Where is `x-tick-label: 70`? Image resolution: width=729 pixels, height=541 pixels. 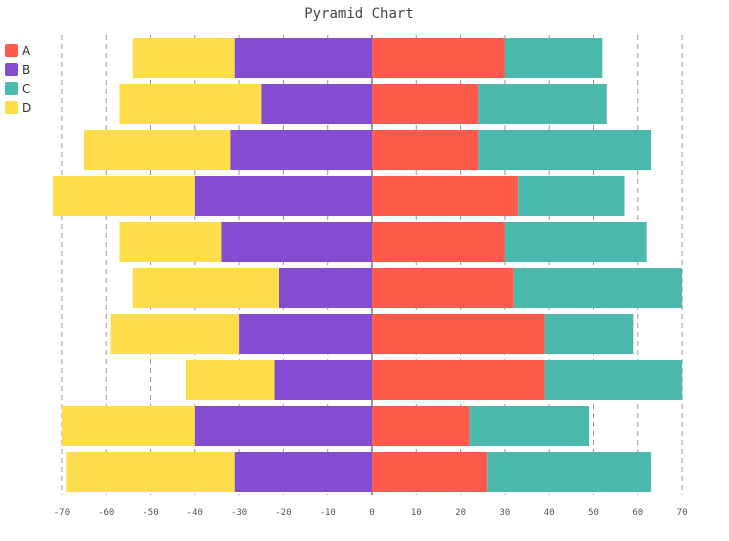
x-tick-label: 70 is located at coordinates (682, 513).